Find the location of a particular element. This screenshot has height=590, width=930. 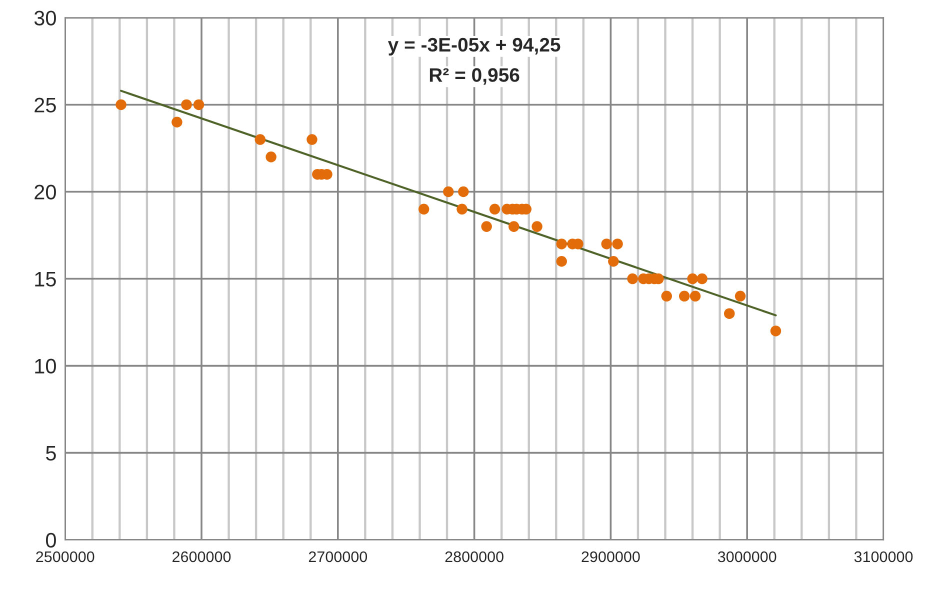

x-tick-label: 3100000 is located at coordinates (883, 556).